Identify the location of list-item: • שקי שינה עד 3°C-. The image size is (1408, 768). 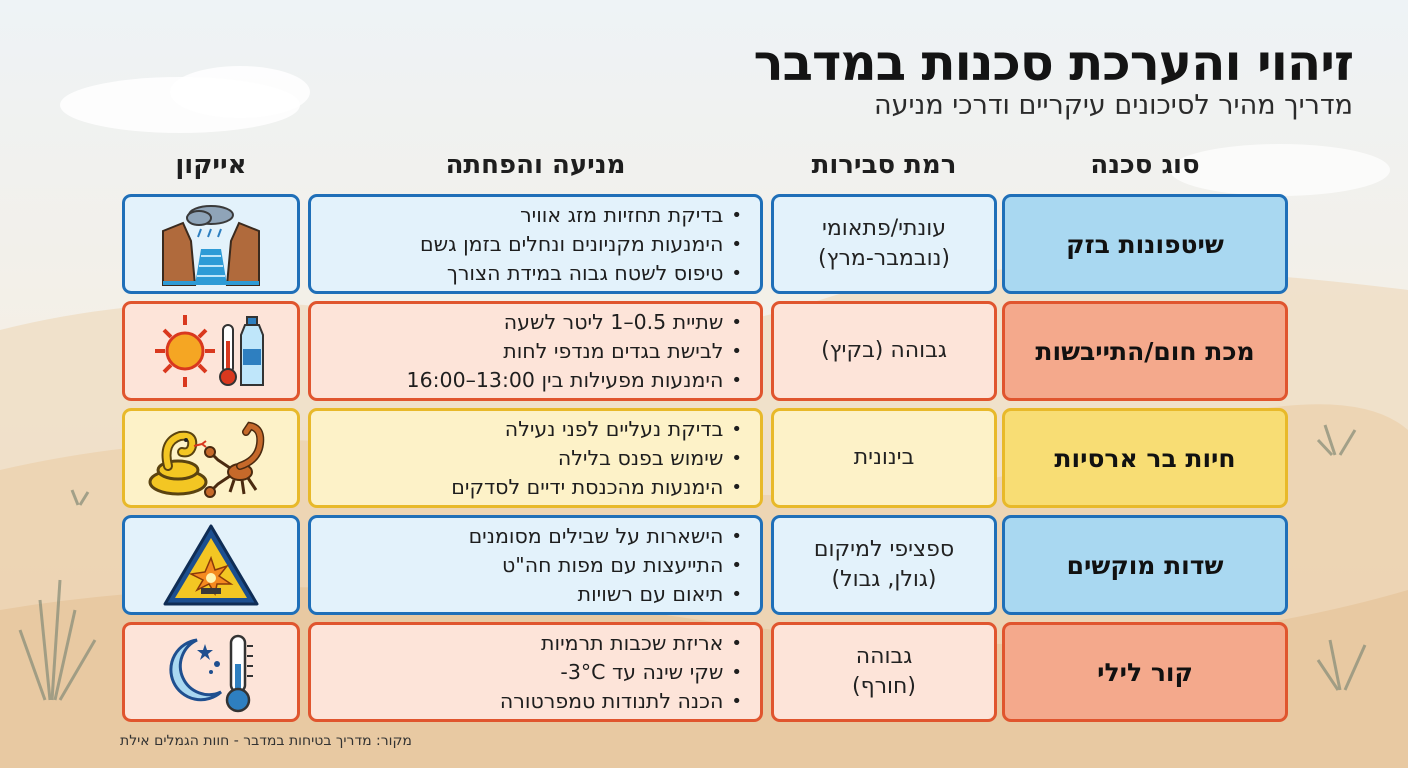
(651, 671).